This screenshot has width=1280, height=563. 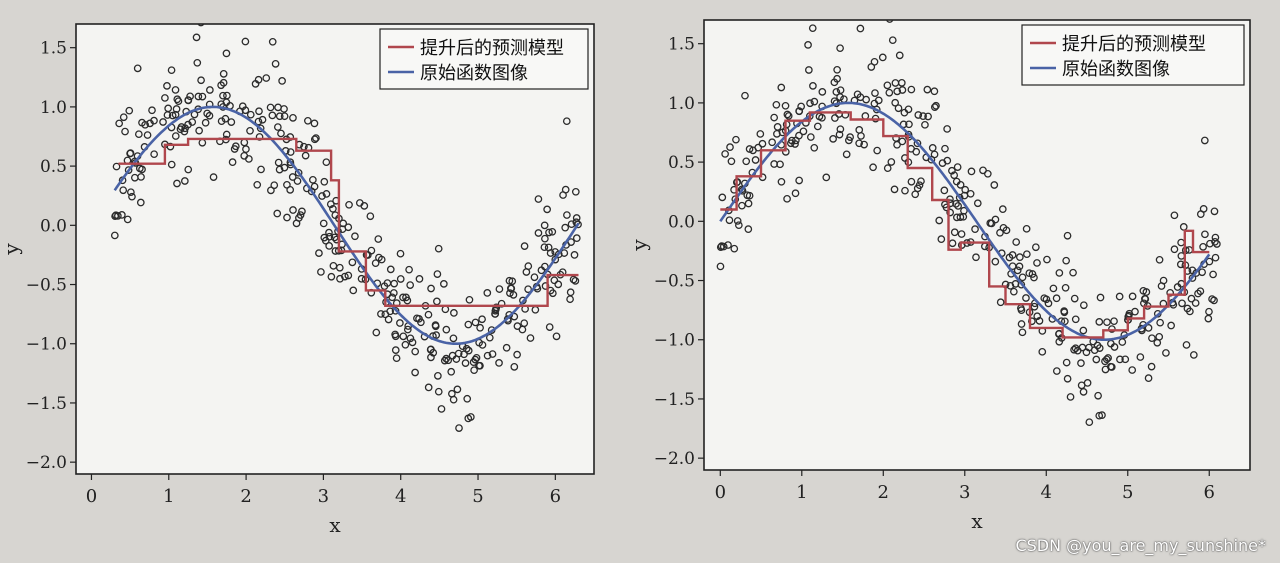 What do you see at coordinates (674, 341) in the screenshot?
I see `y-tick-label: −1.0` at bounding box center [674, 341].